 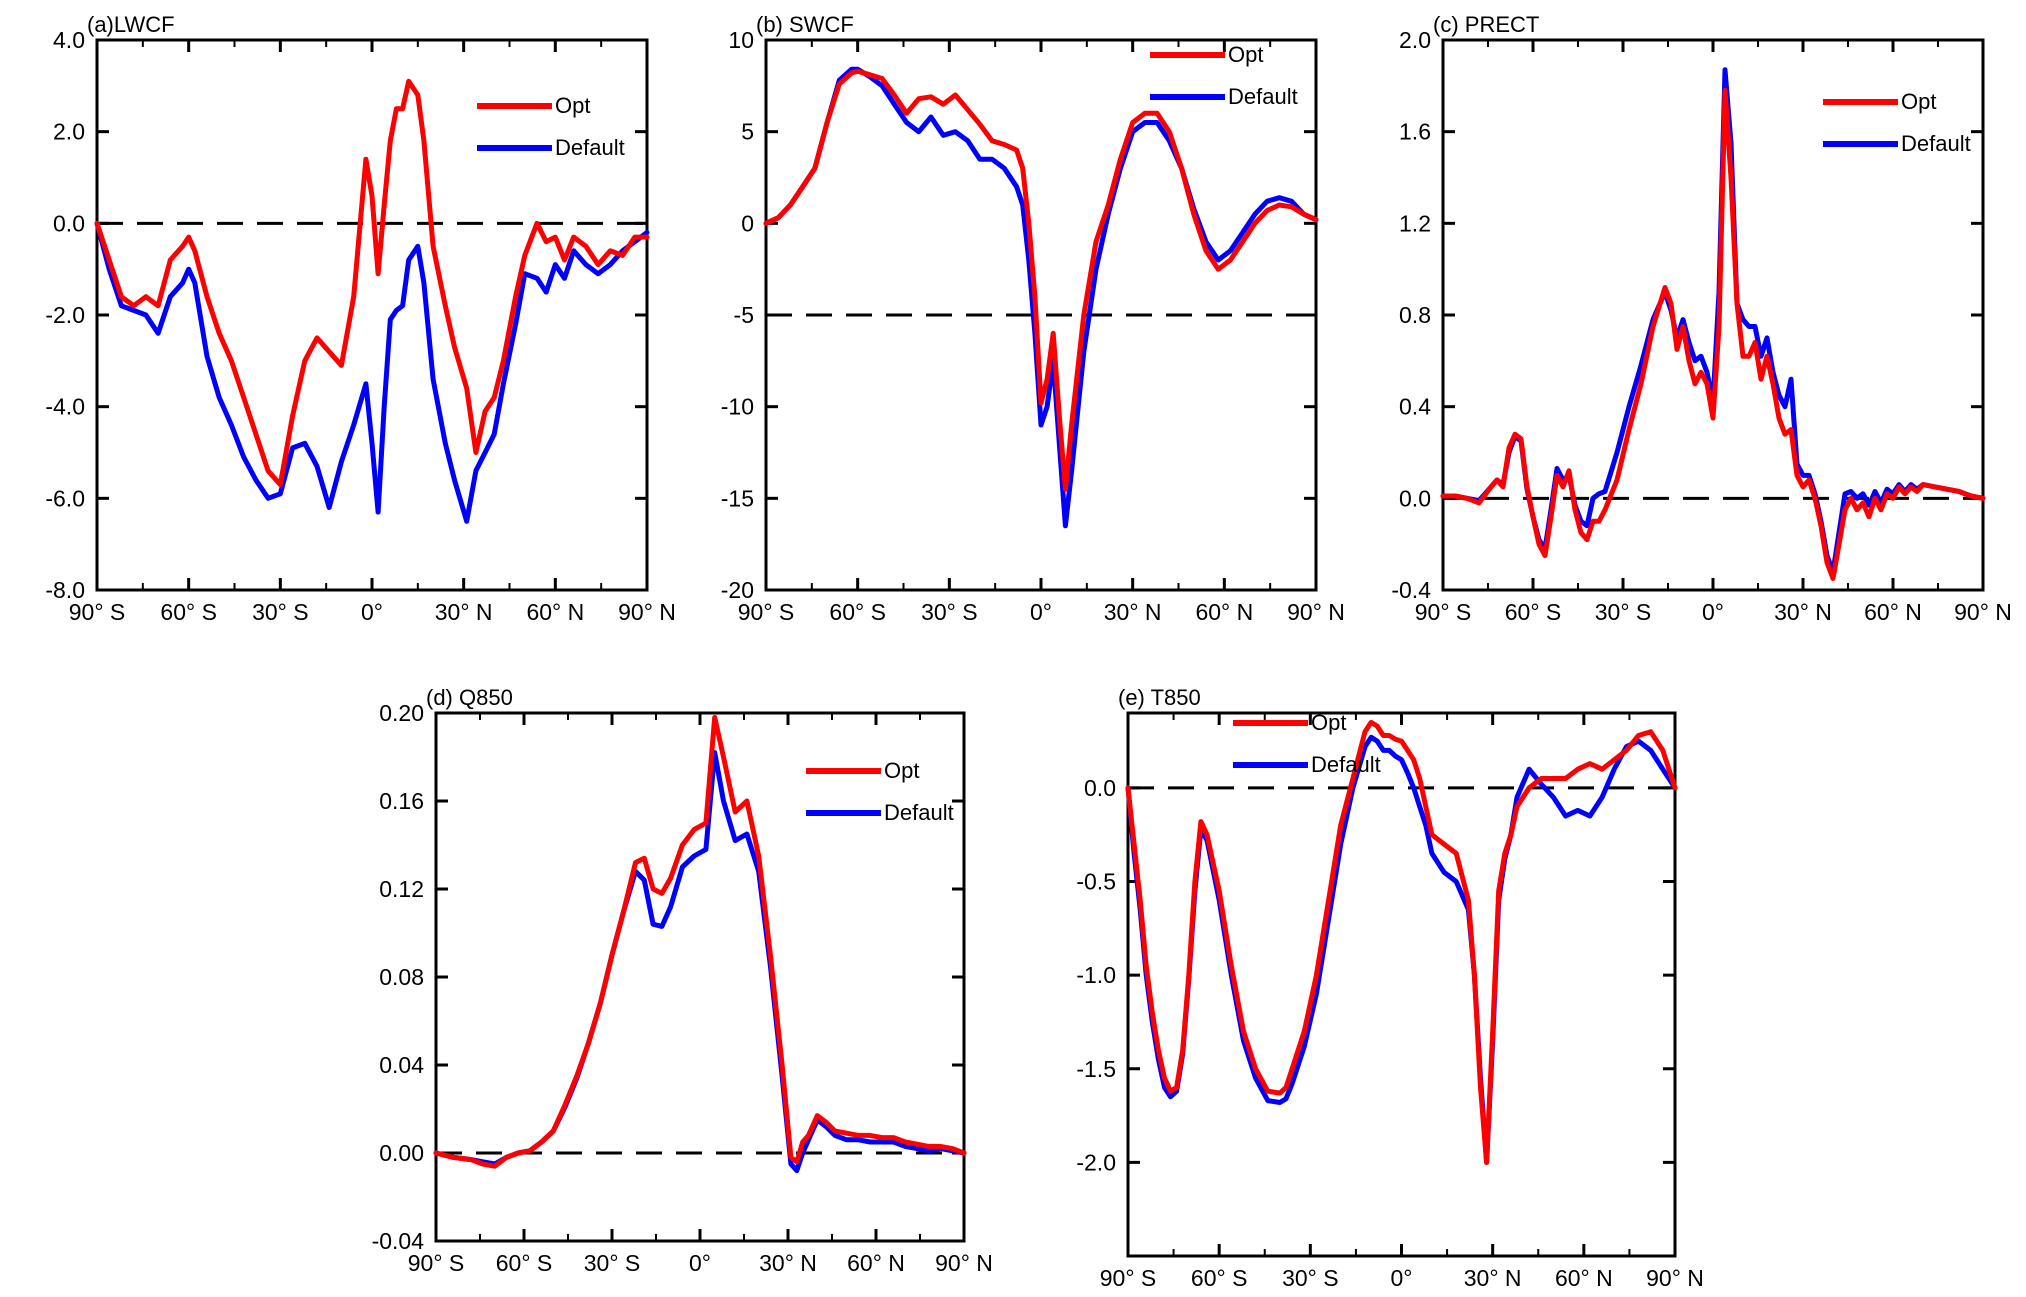 What do you see at coordinates (65, 407) in the screenshot?
I see `y-tick-label: -4.0` at bounding box center [65, 407].